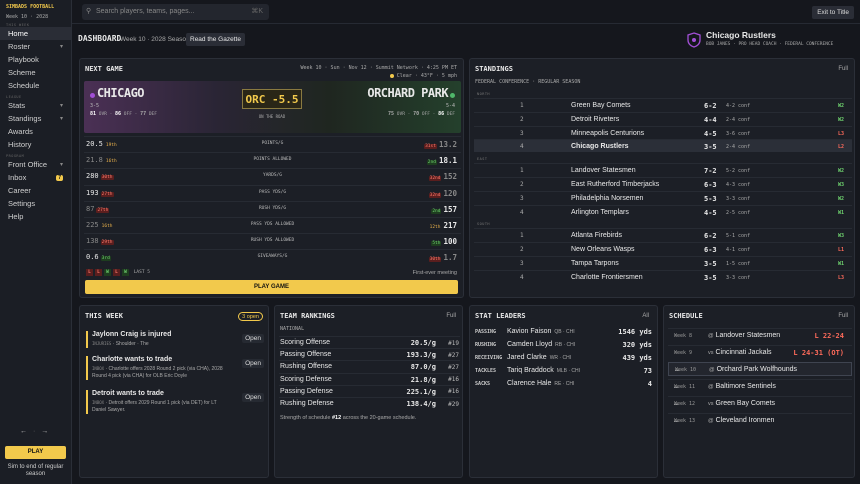 The image size is (860, 484). What do you see at coordinates (564, 358) in the screenshot?
I see `leader-row: RECEIVING Jared Clarke WR · CHI 439 yds` at bounding box center [564, 358].